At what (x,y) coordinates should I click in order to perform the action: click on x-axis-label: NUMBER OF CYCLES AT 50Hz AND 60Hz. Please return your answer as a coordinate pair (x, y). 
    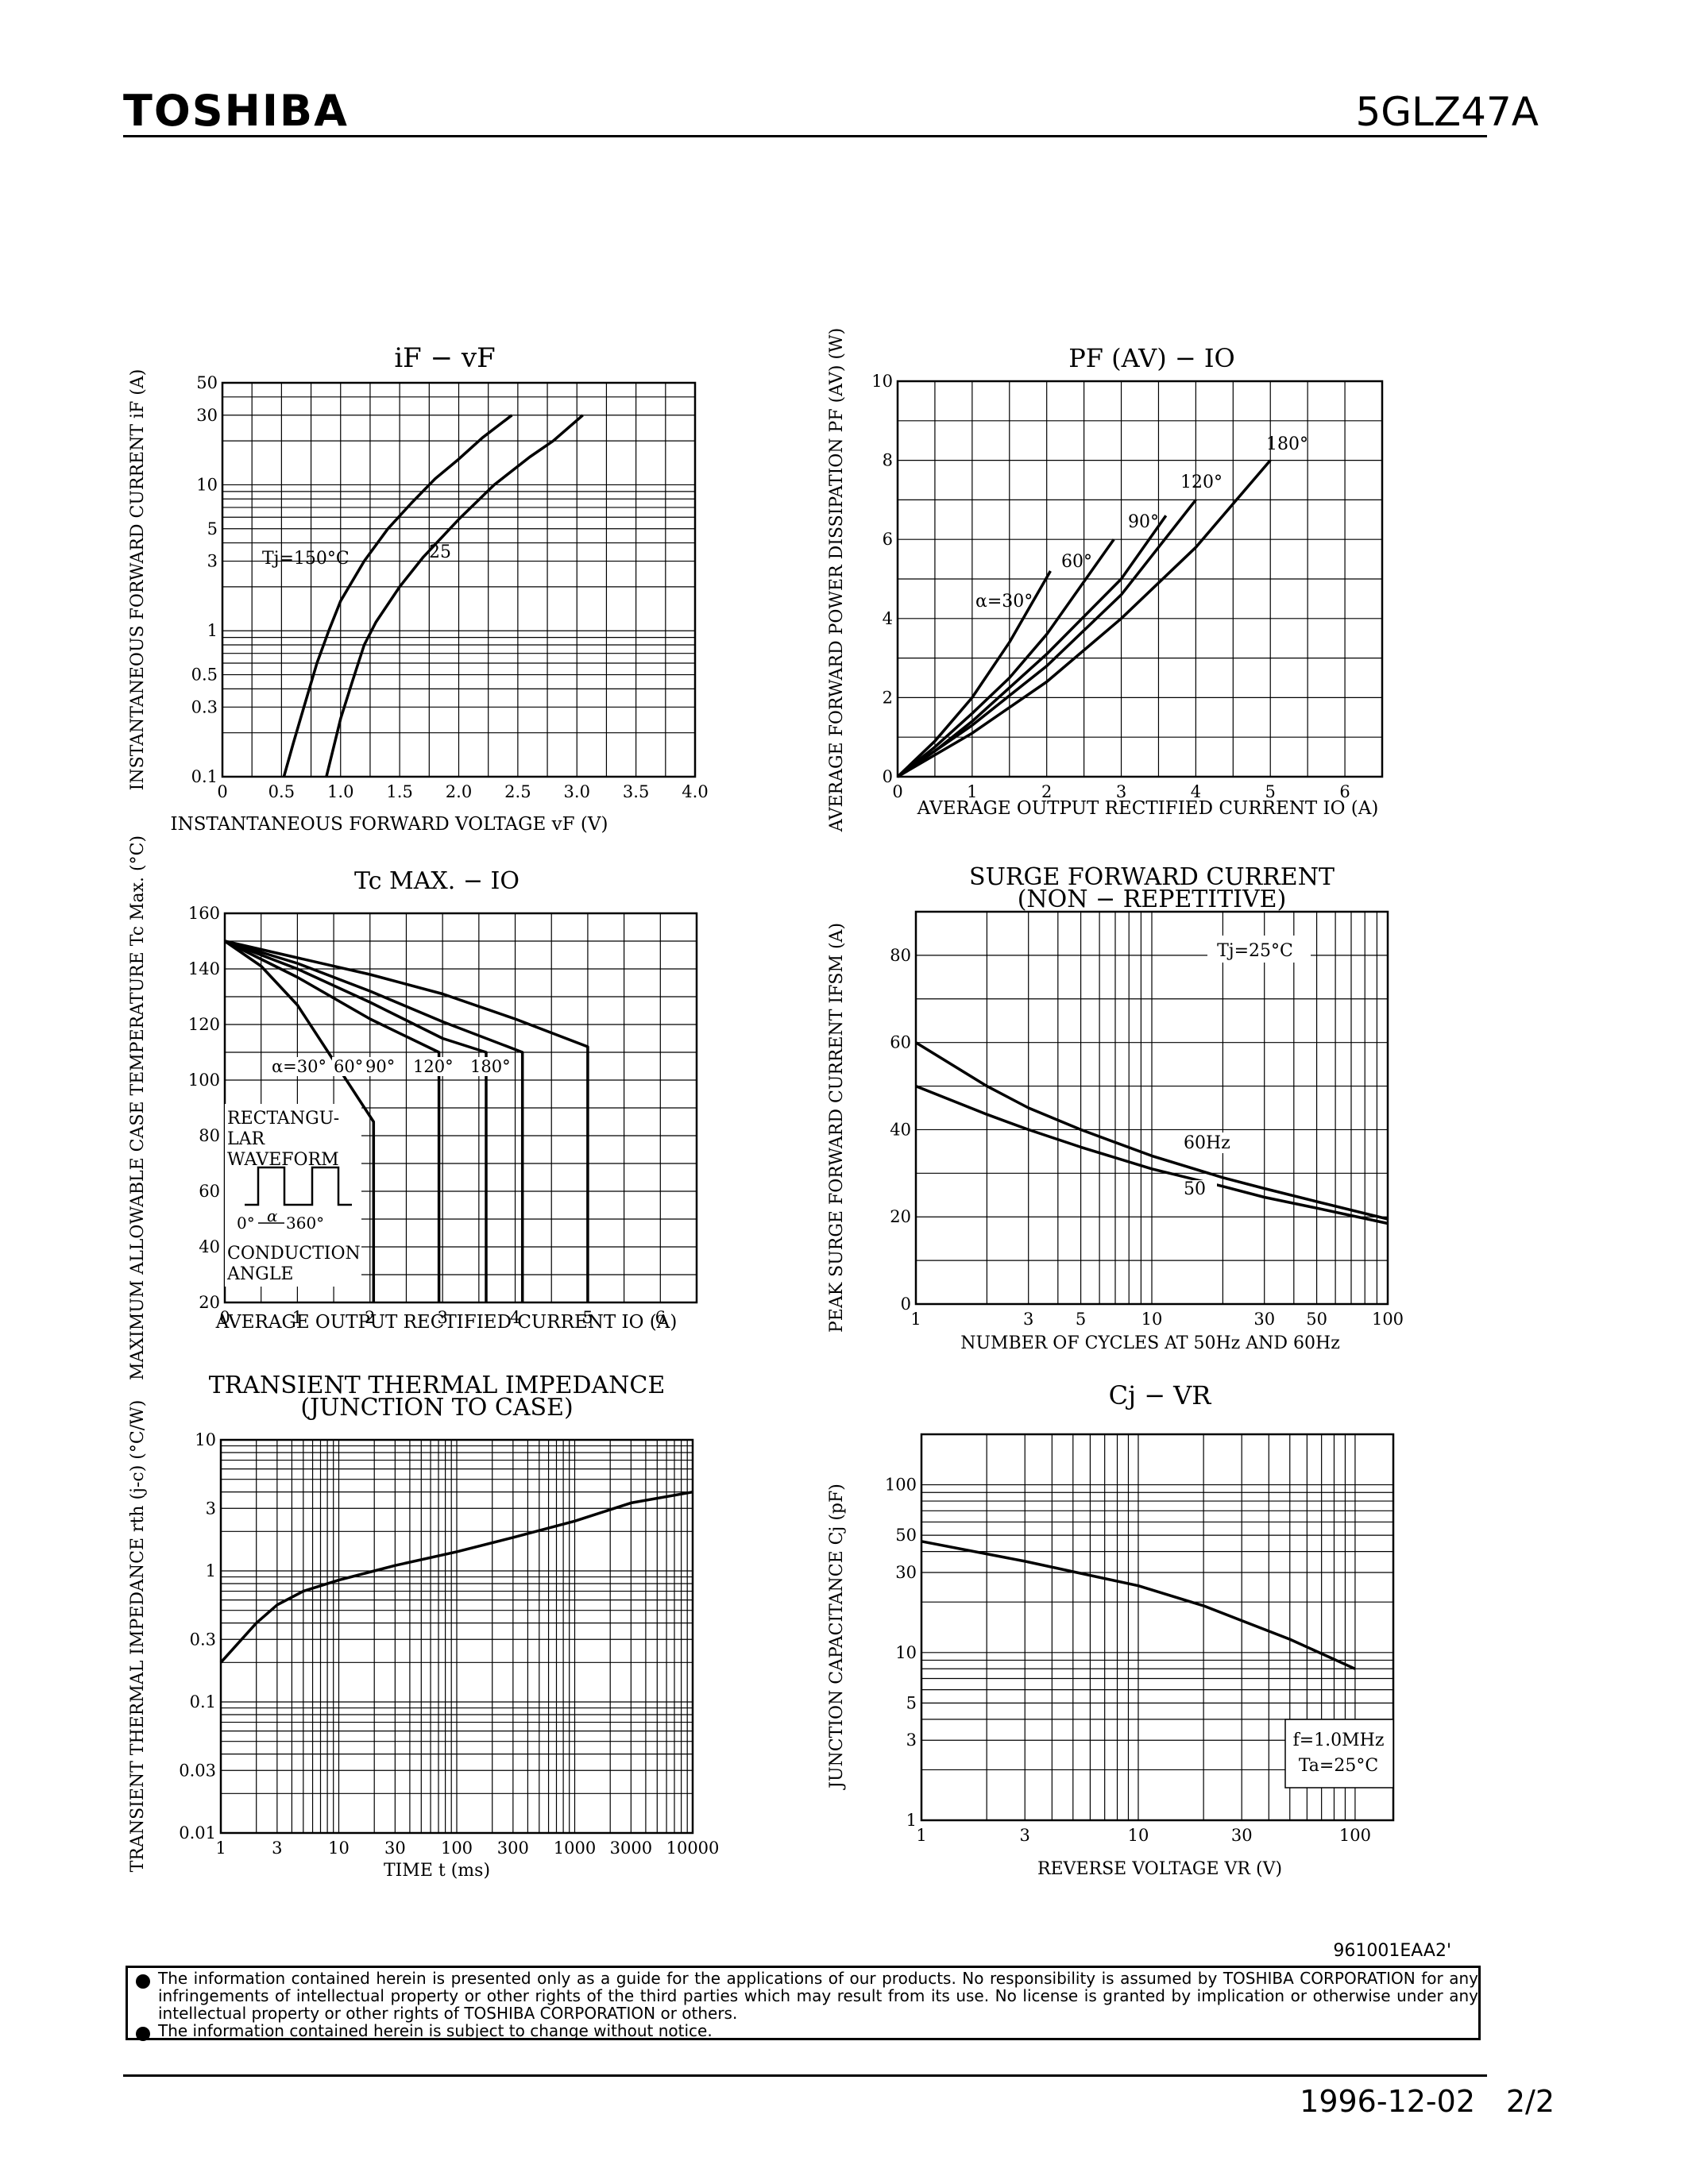
    Looking at the image, I should click on (1150, 1343).